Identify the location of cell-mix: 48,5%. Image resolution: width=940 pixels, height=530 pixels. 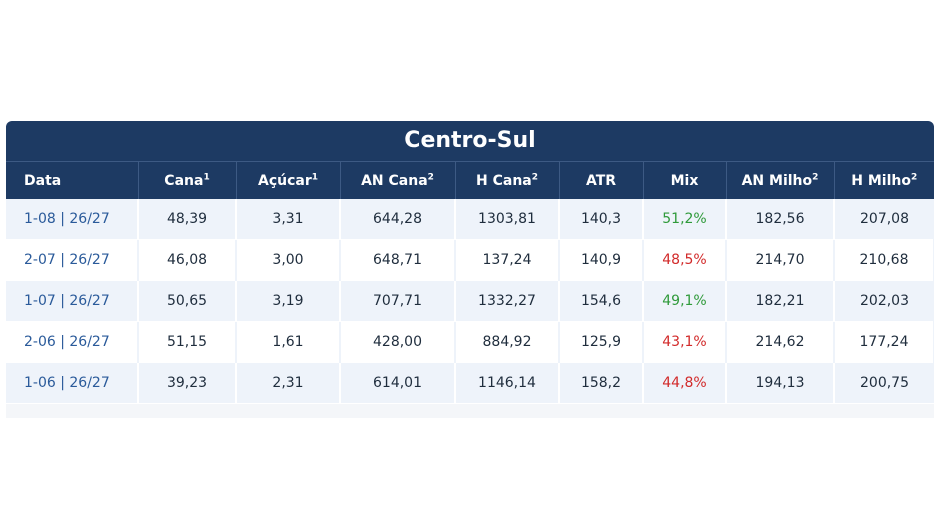
(685, 260).